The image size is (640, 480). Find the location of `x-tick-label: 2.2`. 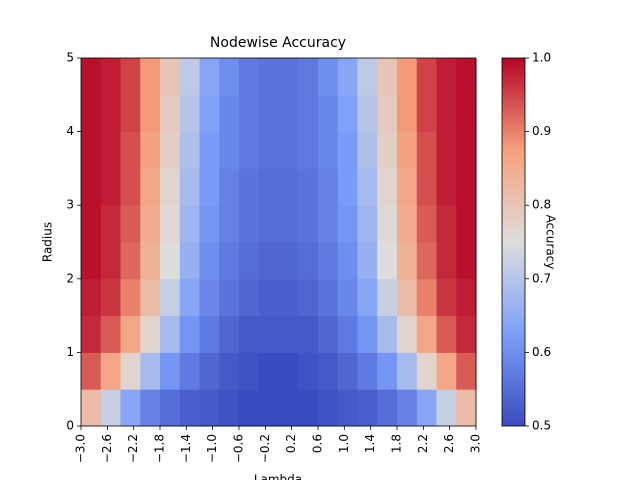

x-tick-label: 2.2 is located at coordinates (423, 443).